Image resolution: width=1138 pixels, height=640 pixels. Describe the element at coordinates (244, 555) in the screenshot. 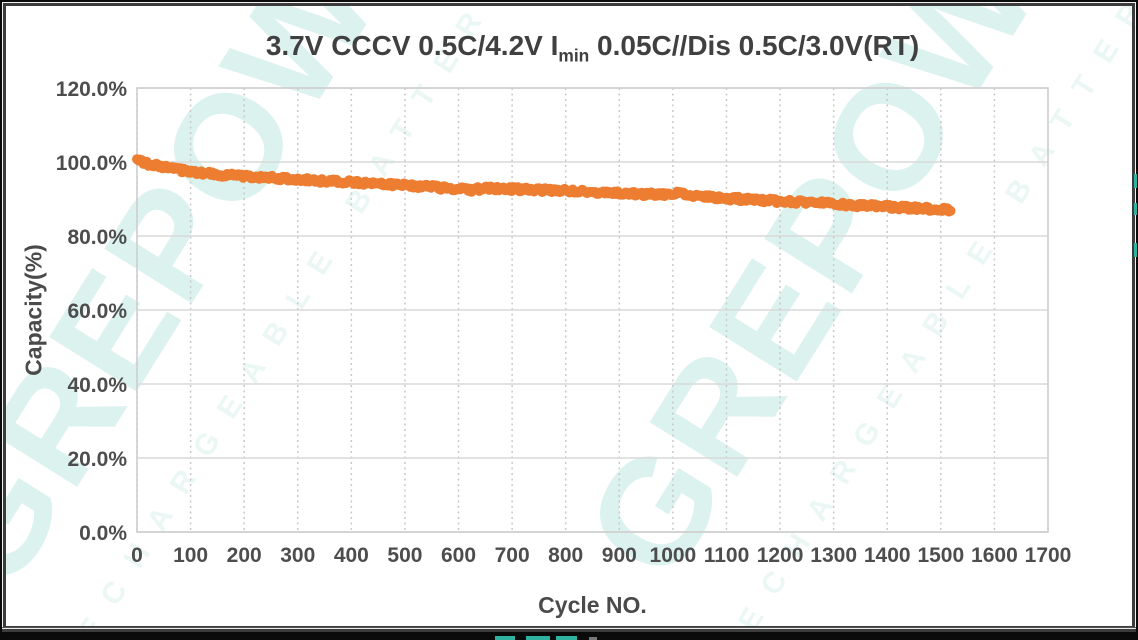

I see `x-tick-label: 200` at that location.